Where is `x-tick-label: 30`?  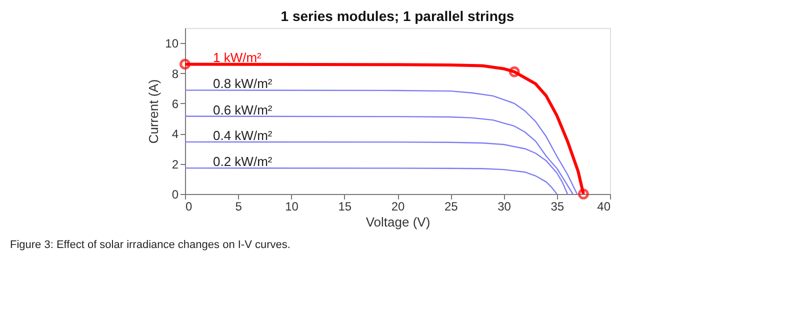
x-tick-label: 30 is located at coordinates (505, 207).